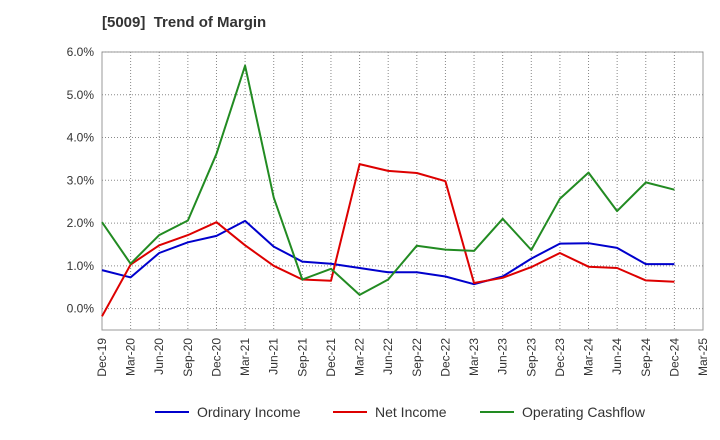 This screenshot has width=720, height=440. I want to click on x-tick-label: Sep-20, so click(188, 357).